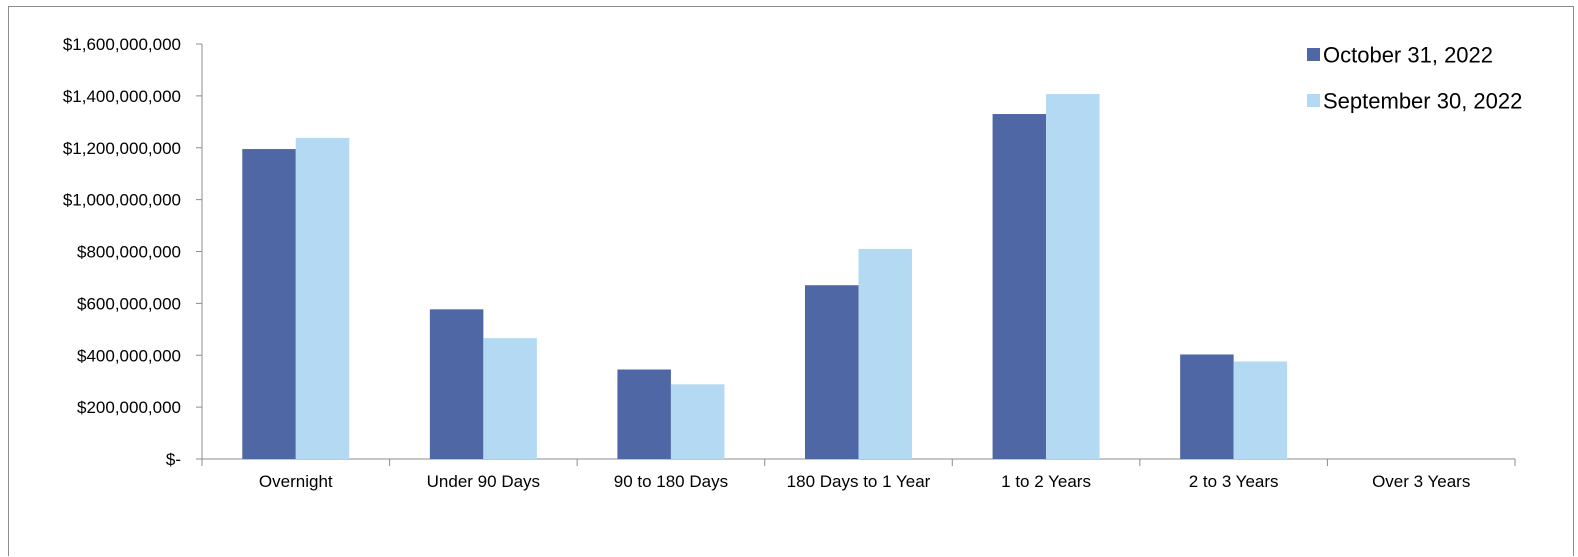  Describe the element at coordinates (129, 252) in the screenshot. I see `y-tick-label: $800,000,000` at that location.